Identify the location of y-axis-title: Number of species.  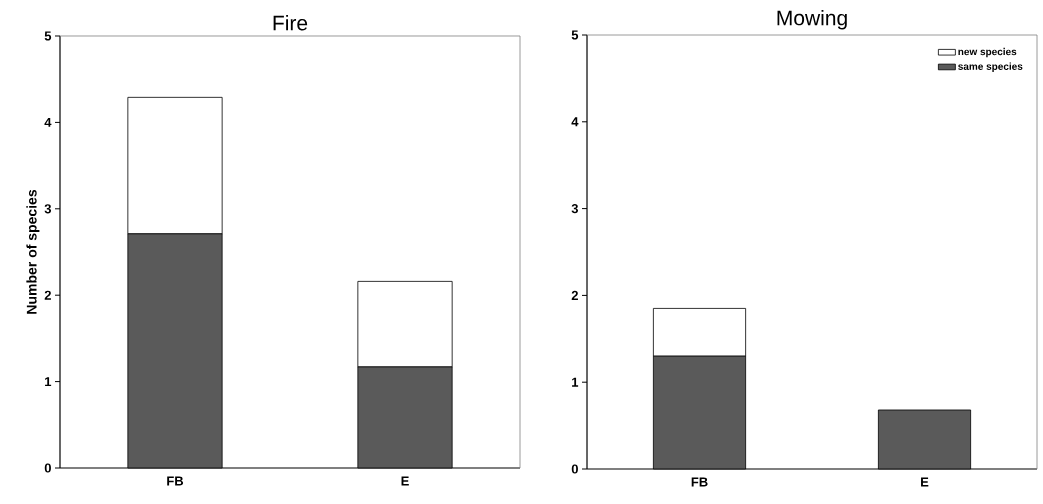
(33, 251).